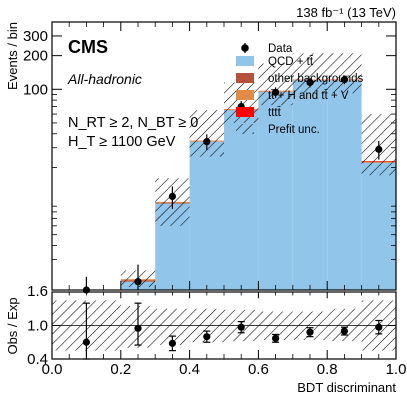  What do you see at coordinates (346, 12) in the screenshot?
I see `luminosity-label: 138 fb⁻¹ (13 TeV)` at bounding box center [346, 12].